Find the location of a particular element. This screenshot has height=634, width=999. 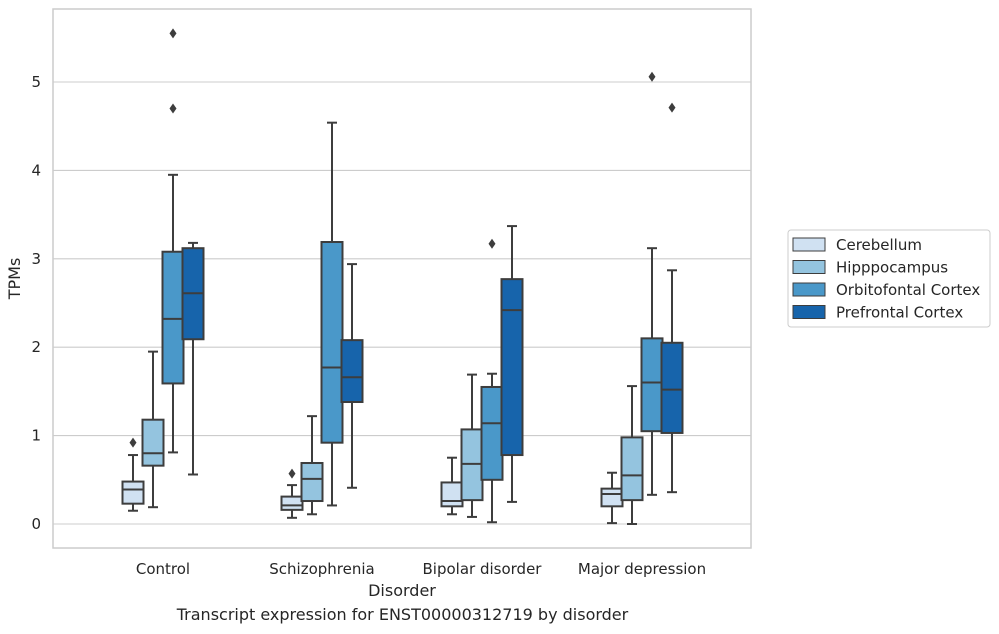

y-tick-label: 1 is located at coordinates (36, 436).